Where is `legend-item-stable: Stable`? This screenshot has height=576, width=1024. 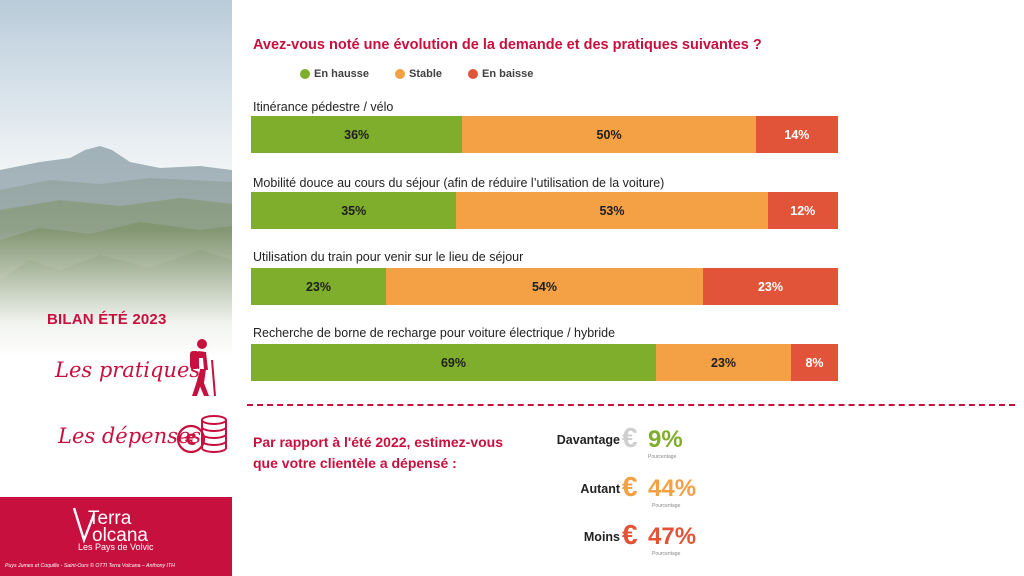 legend-item-stable: Stable is located at coordinates (418, 74).